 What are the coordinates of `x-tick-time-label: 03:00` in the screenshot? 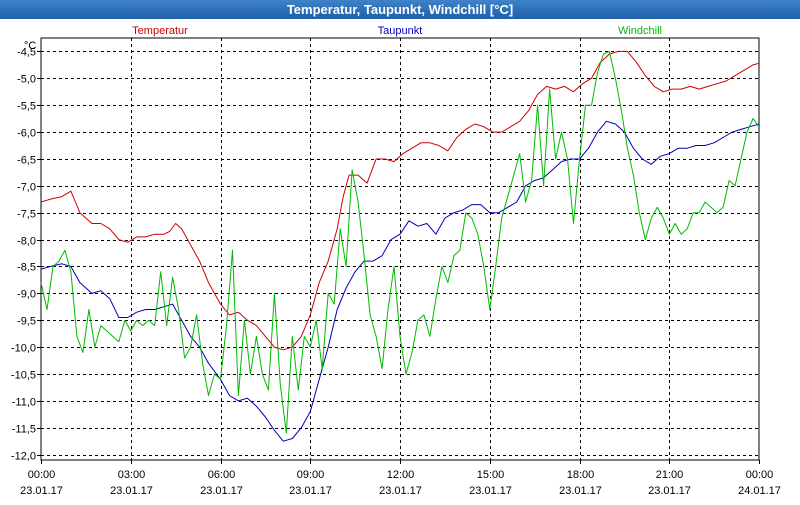 It's located at (132, 475).